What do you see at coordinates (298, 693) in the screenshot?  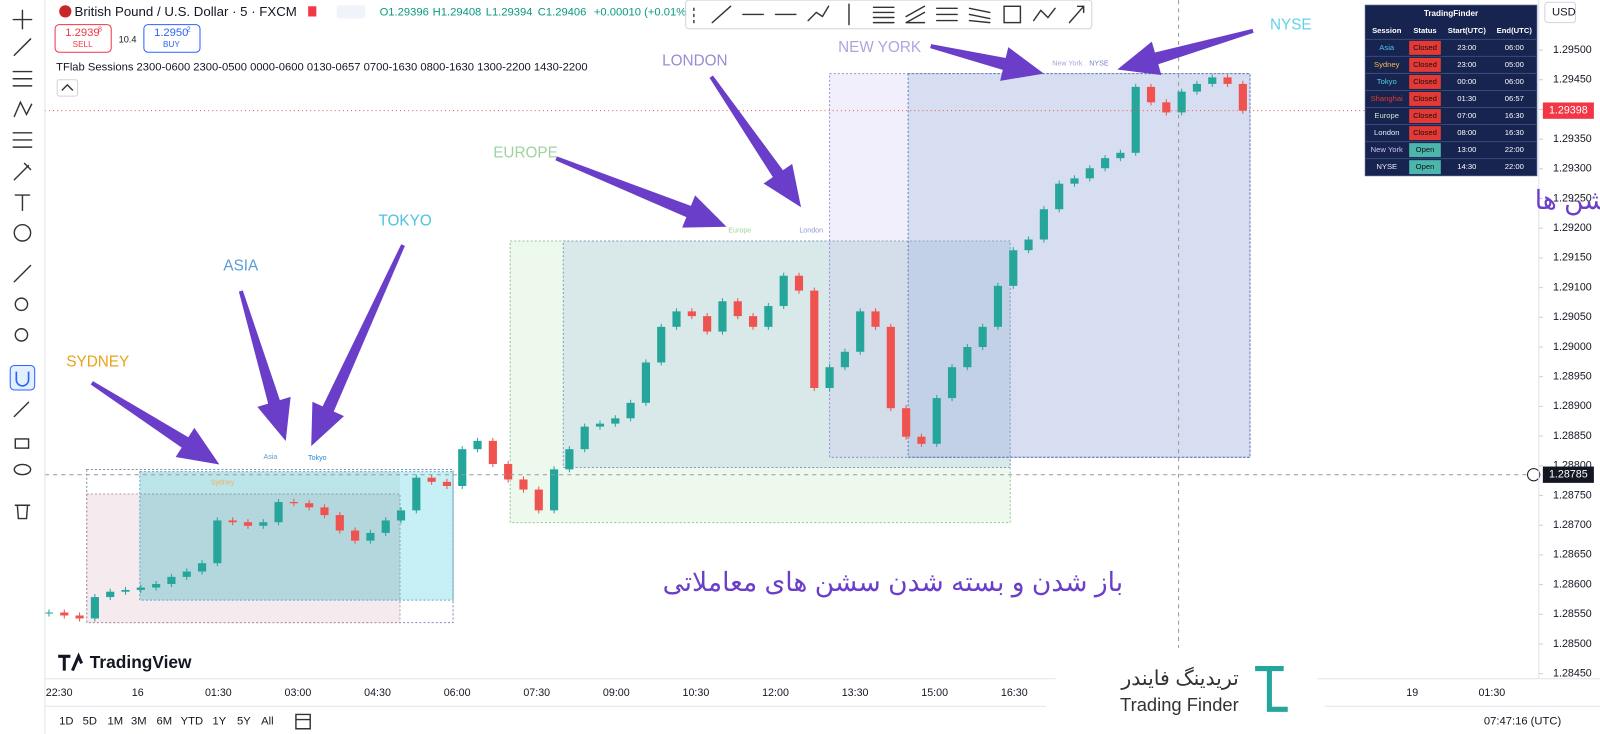 I see `x-tick-label: 03:00` at bounding box center [298, 693].